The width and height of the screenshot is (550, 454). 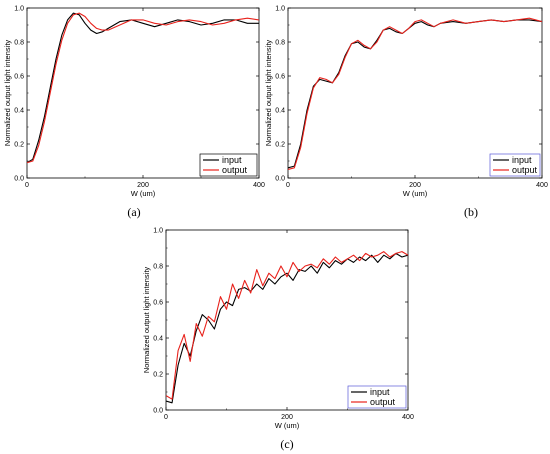 I want to click on panel-label: (a), so click(x=133, y=212).